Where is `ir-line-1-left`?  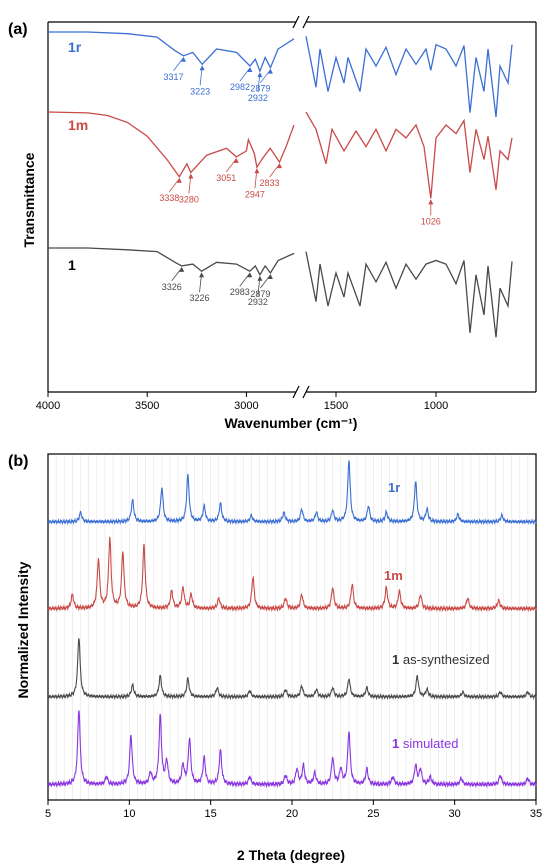 ir-line-1-left is located at coordinates (171, 262).